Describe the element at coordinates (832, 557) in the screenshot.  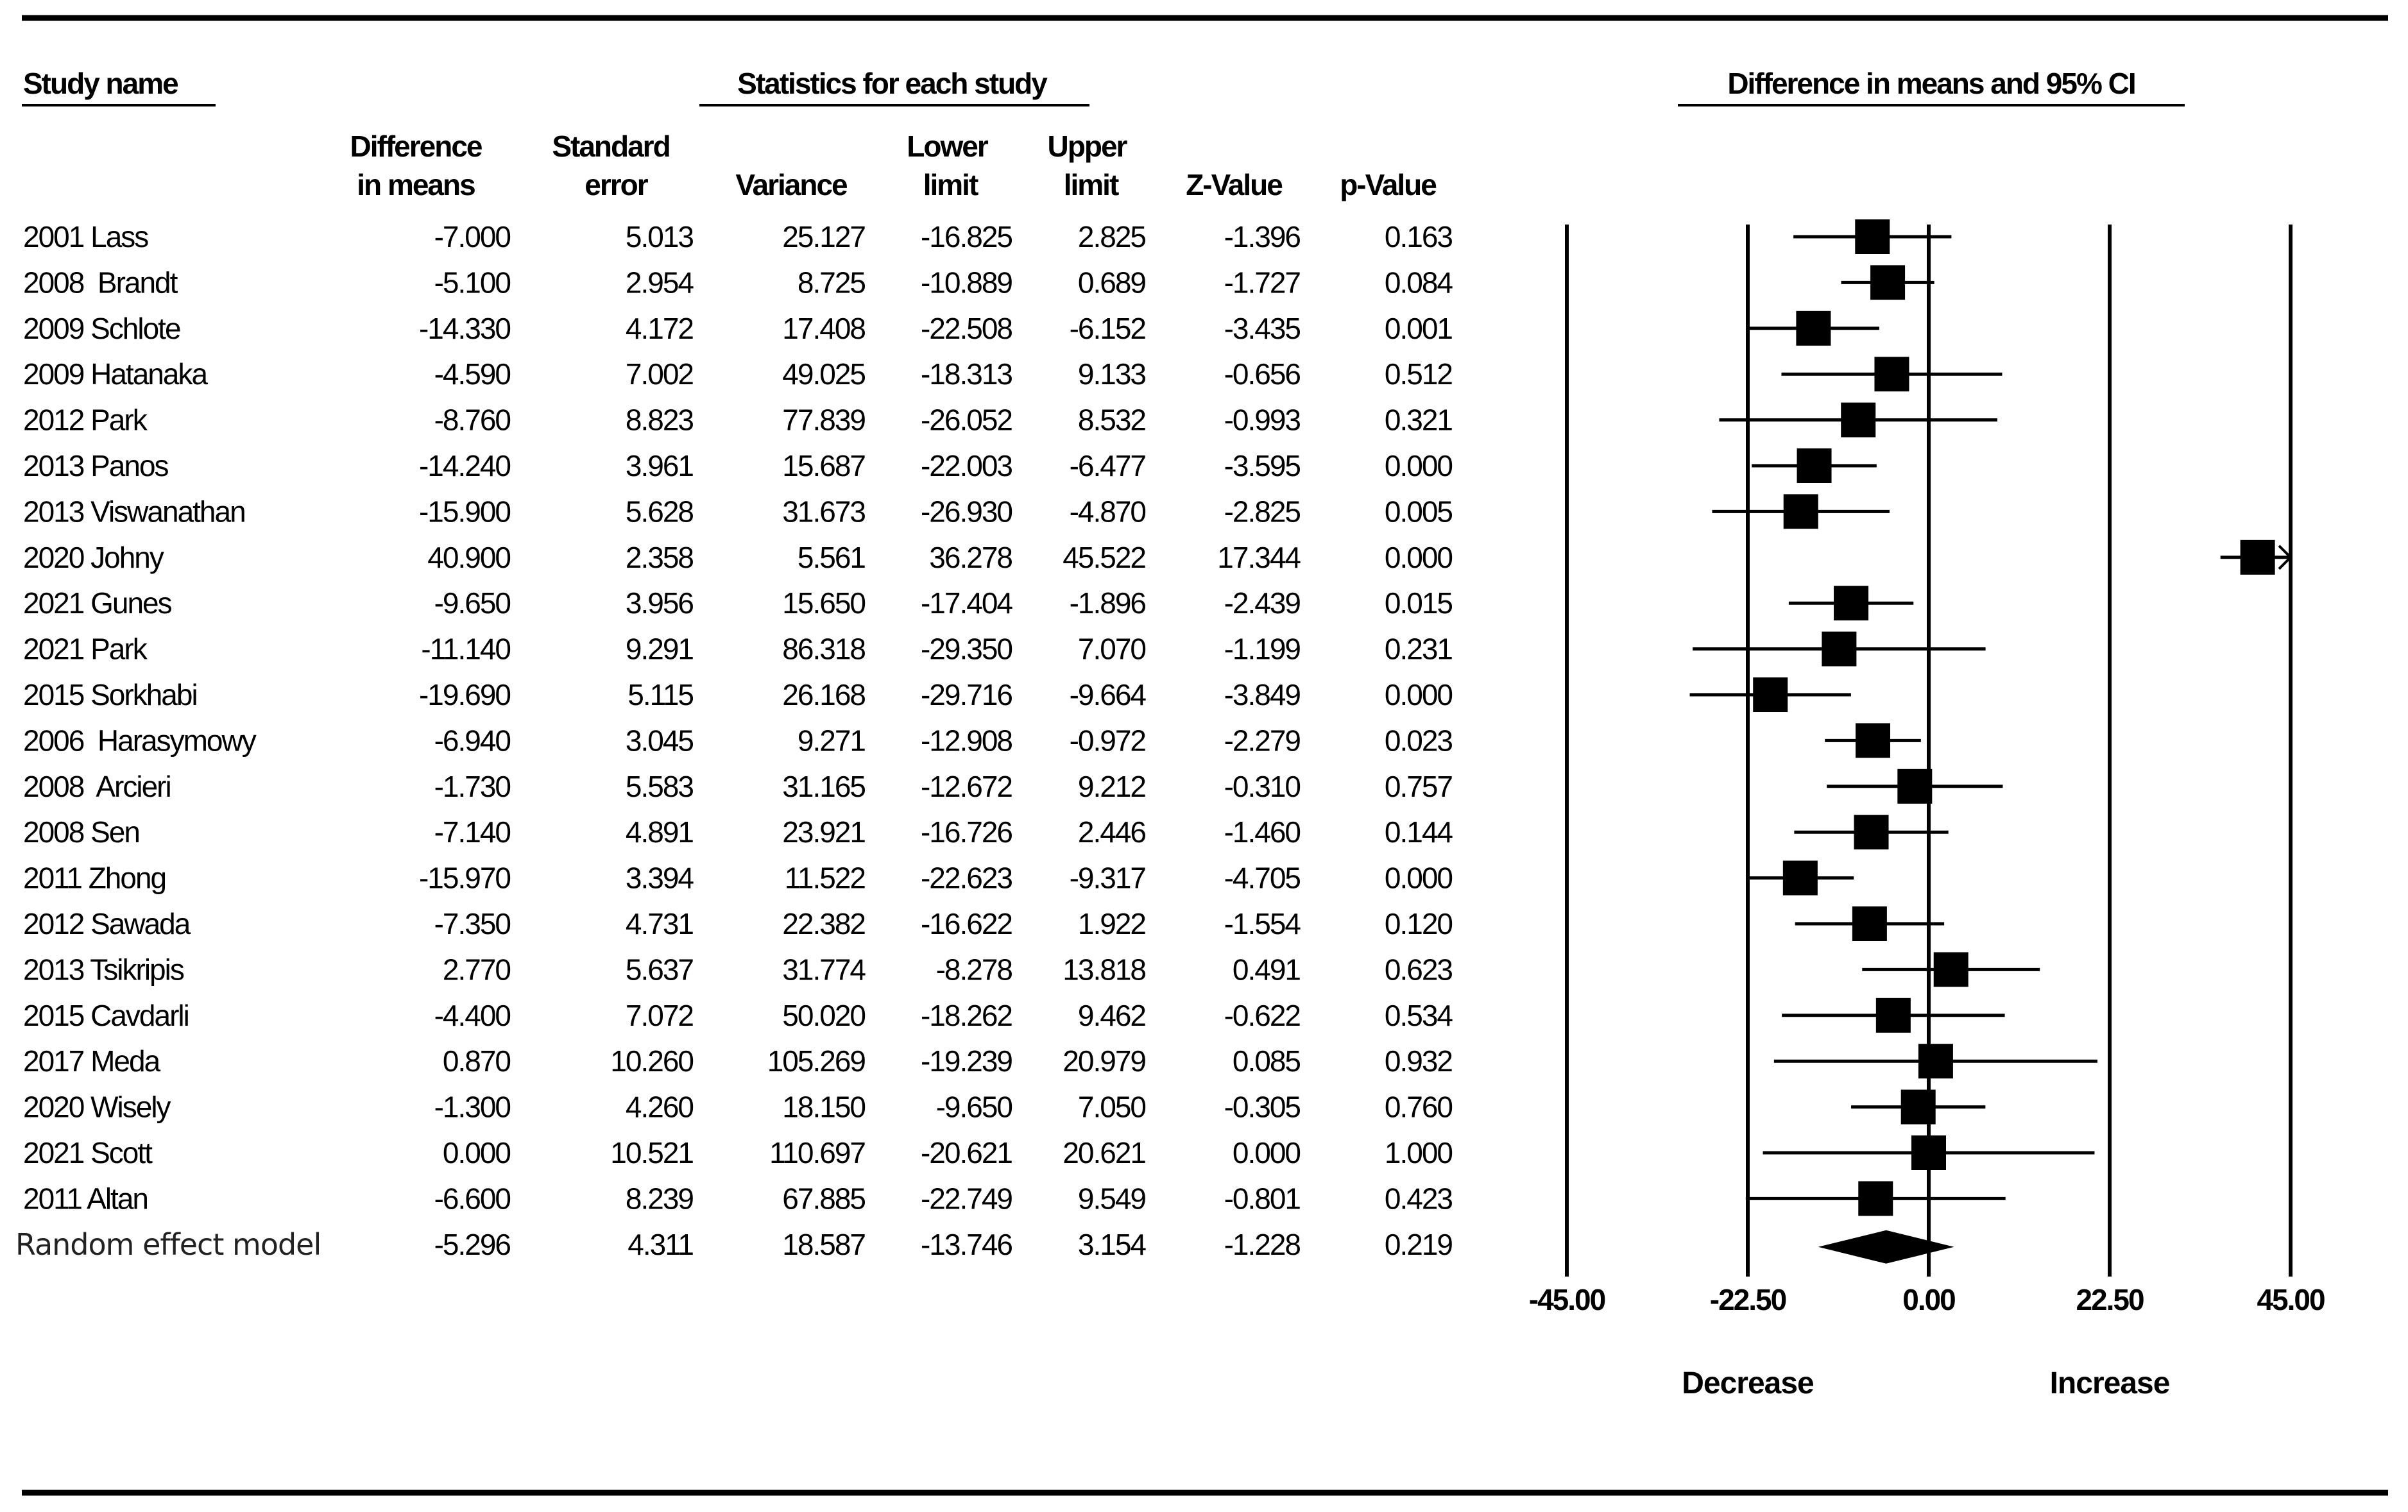
I see `cell-variance: 5.561` at that location.